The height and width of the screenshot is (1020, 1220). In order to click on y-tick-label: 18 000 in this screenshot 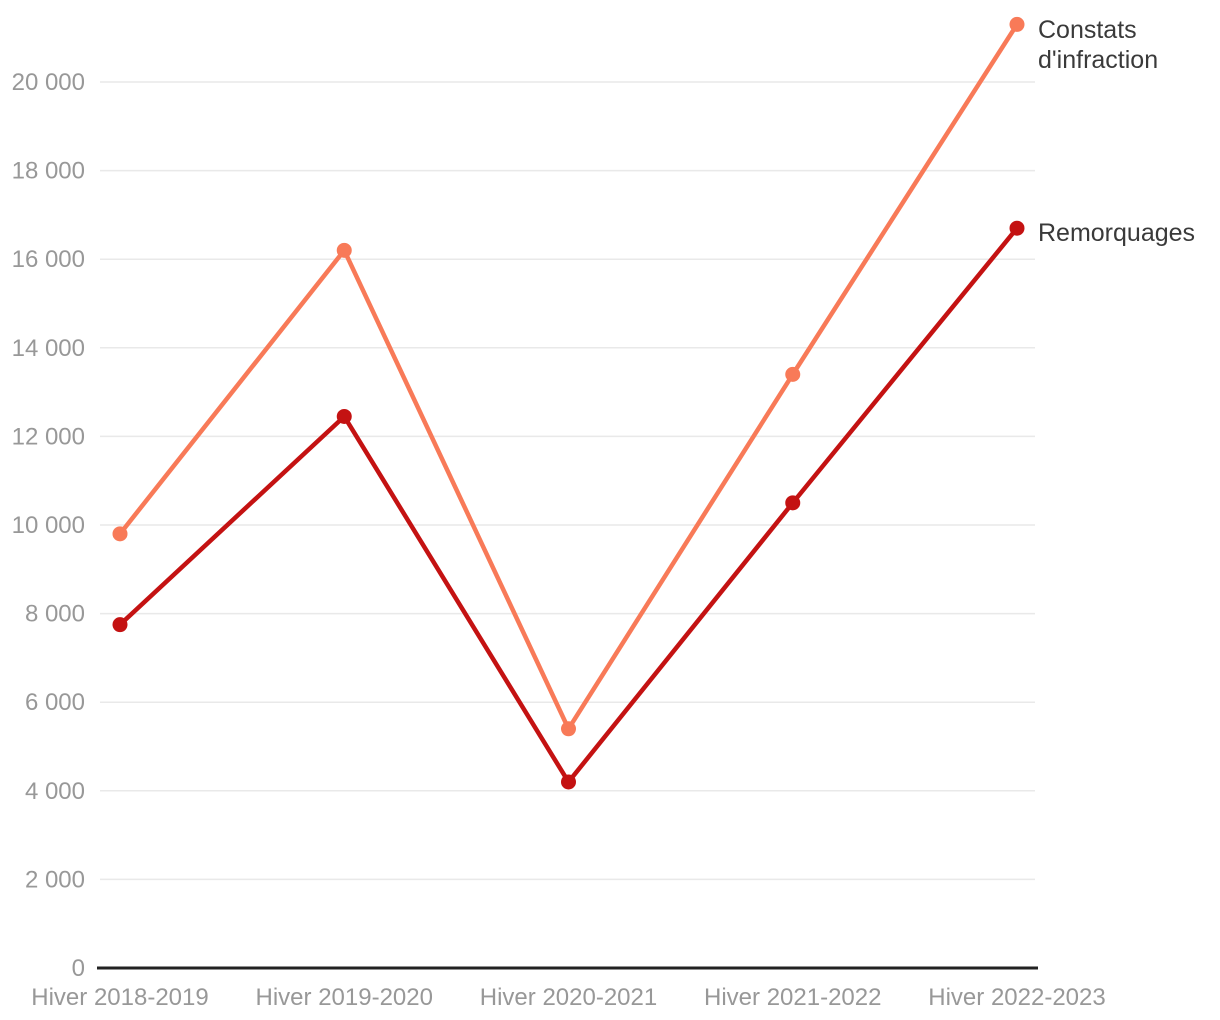, I will do `click(48, 171)`.